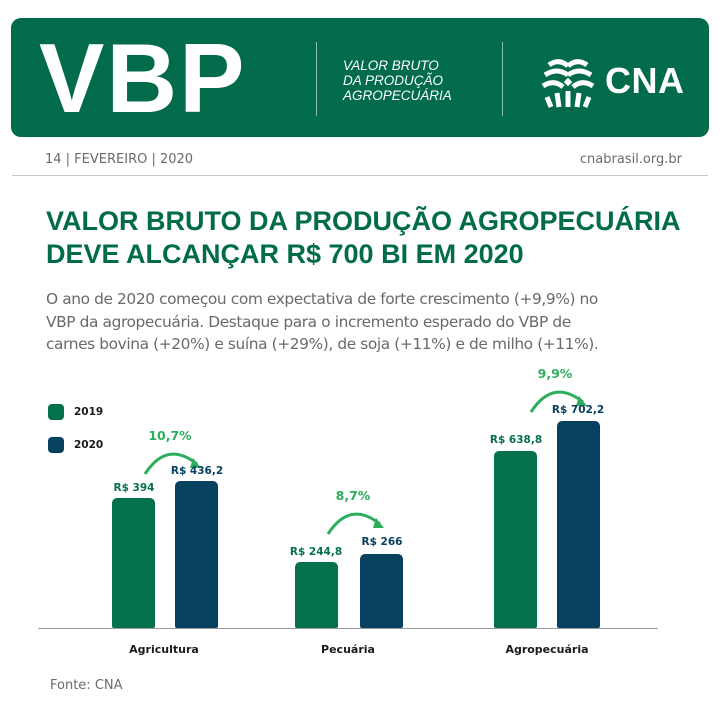 The width and height of the screenshot is (720, 720). I want to click on legend-item-2019: 2019, so click(75, 412).